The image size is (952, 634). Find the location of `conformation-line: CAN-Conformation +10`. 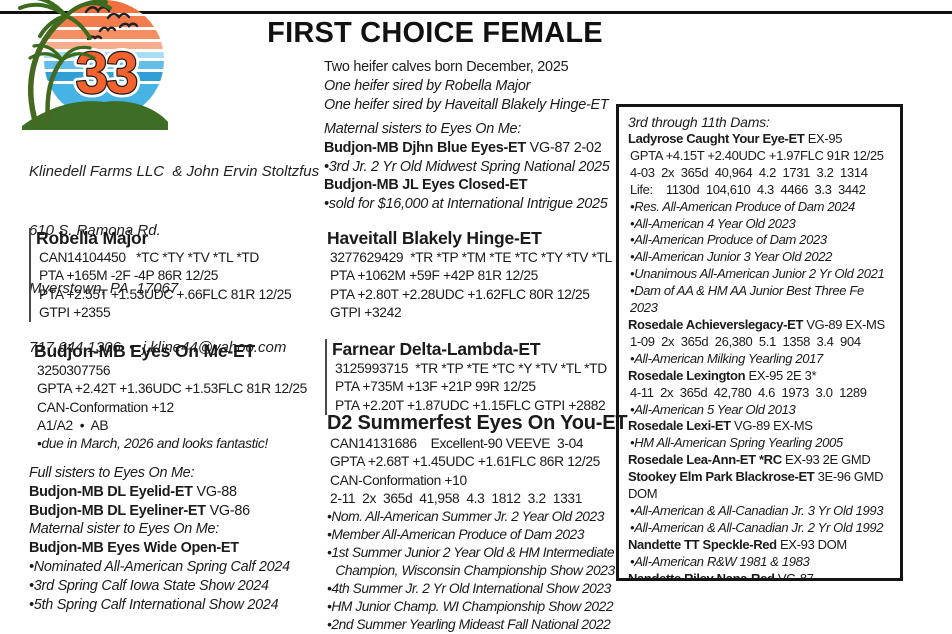

conformation-line: CAN-Conformation +10 is located at coordinates (398, 480).